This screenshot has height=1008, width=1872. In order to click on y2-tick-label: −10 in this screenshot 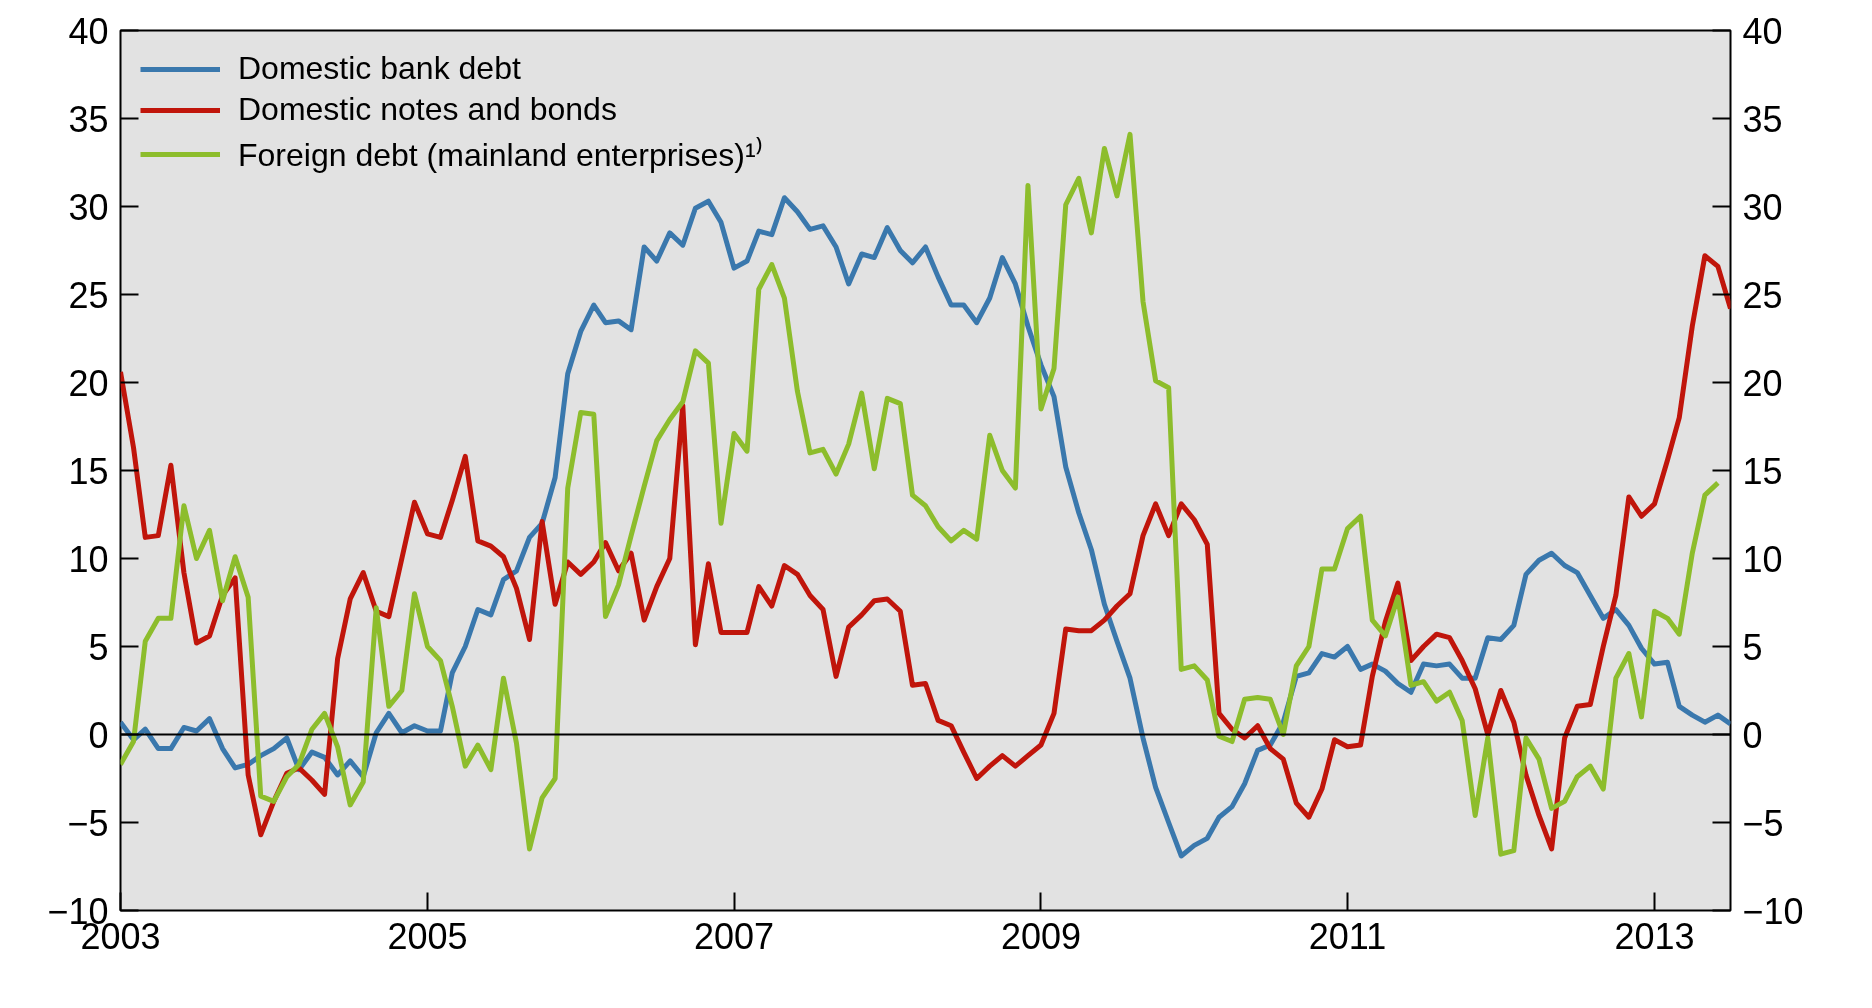, I will do `click(1773, 911)`.